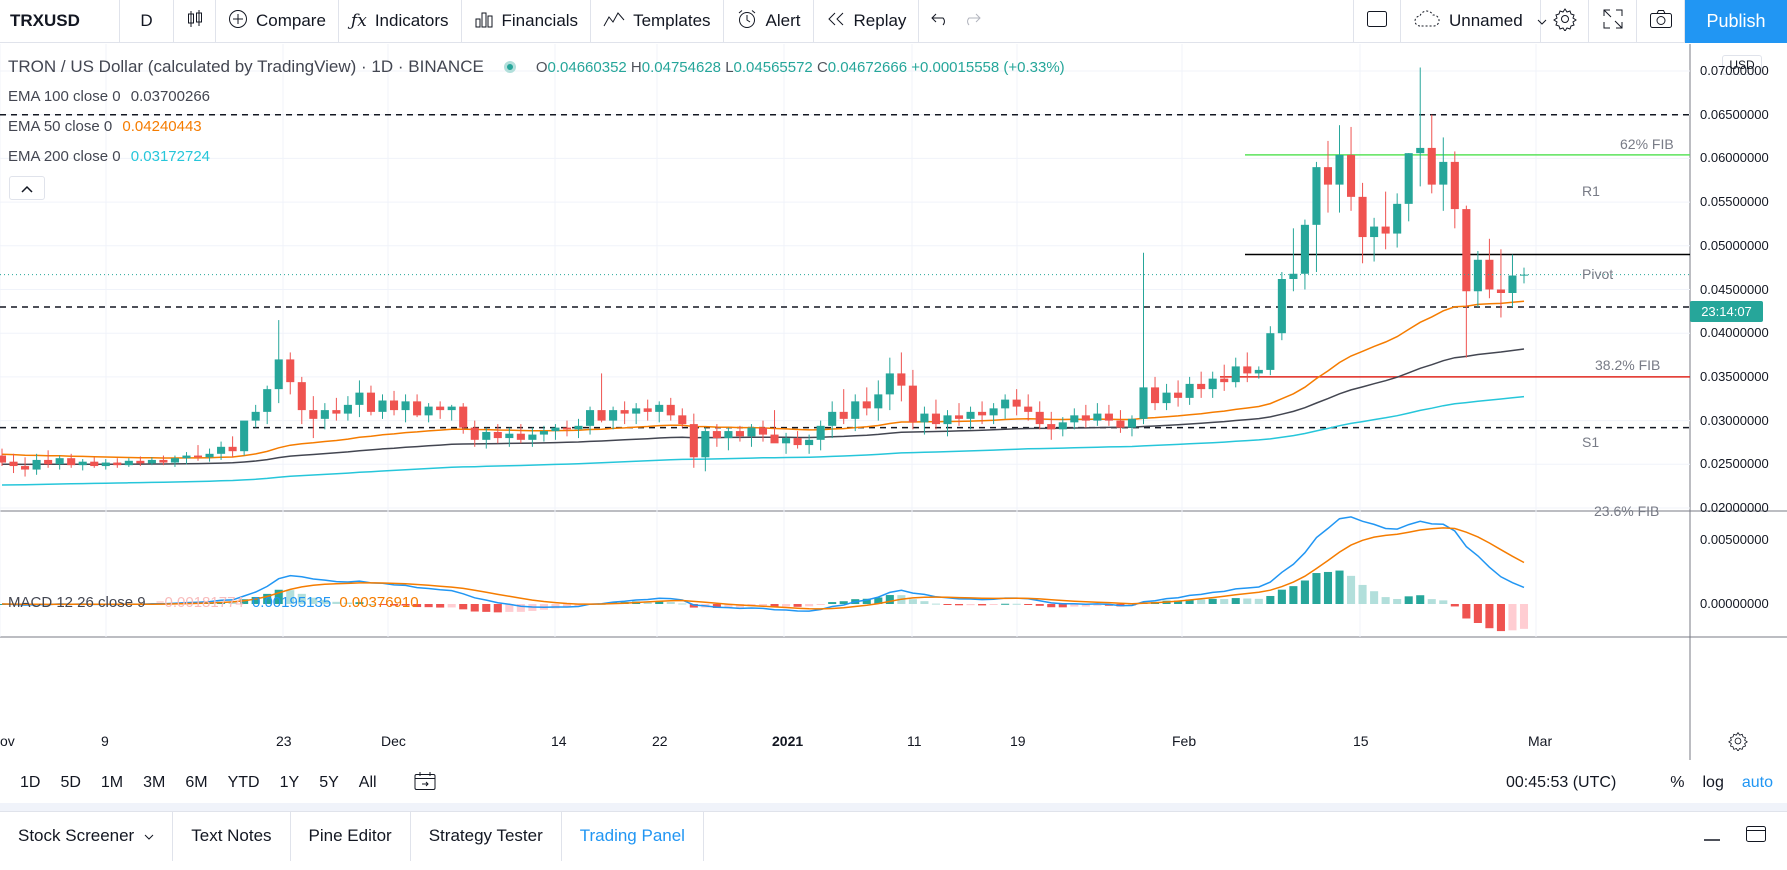 The image size is (1787, 870). Describe the element at coordinates (232, 836) in the screenshot. I see `tab-text-notes: Text Notes` at that location.